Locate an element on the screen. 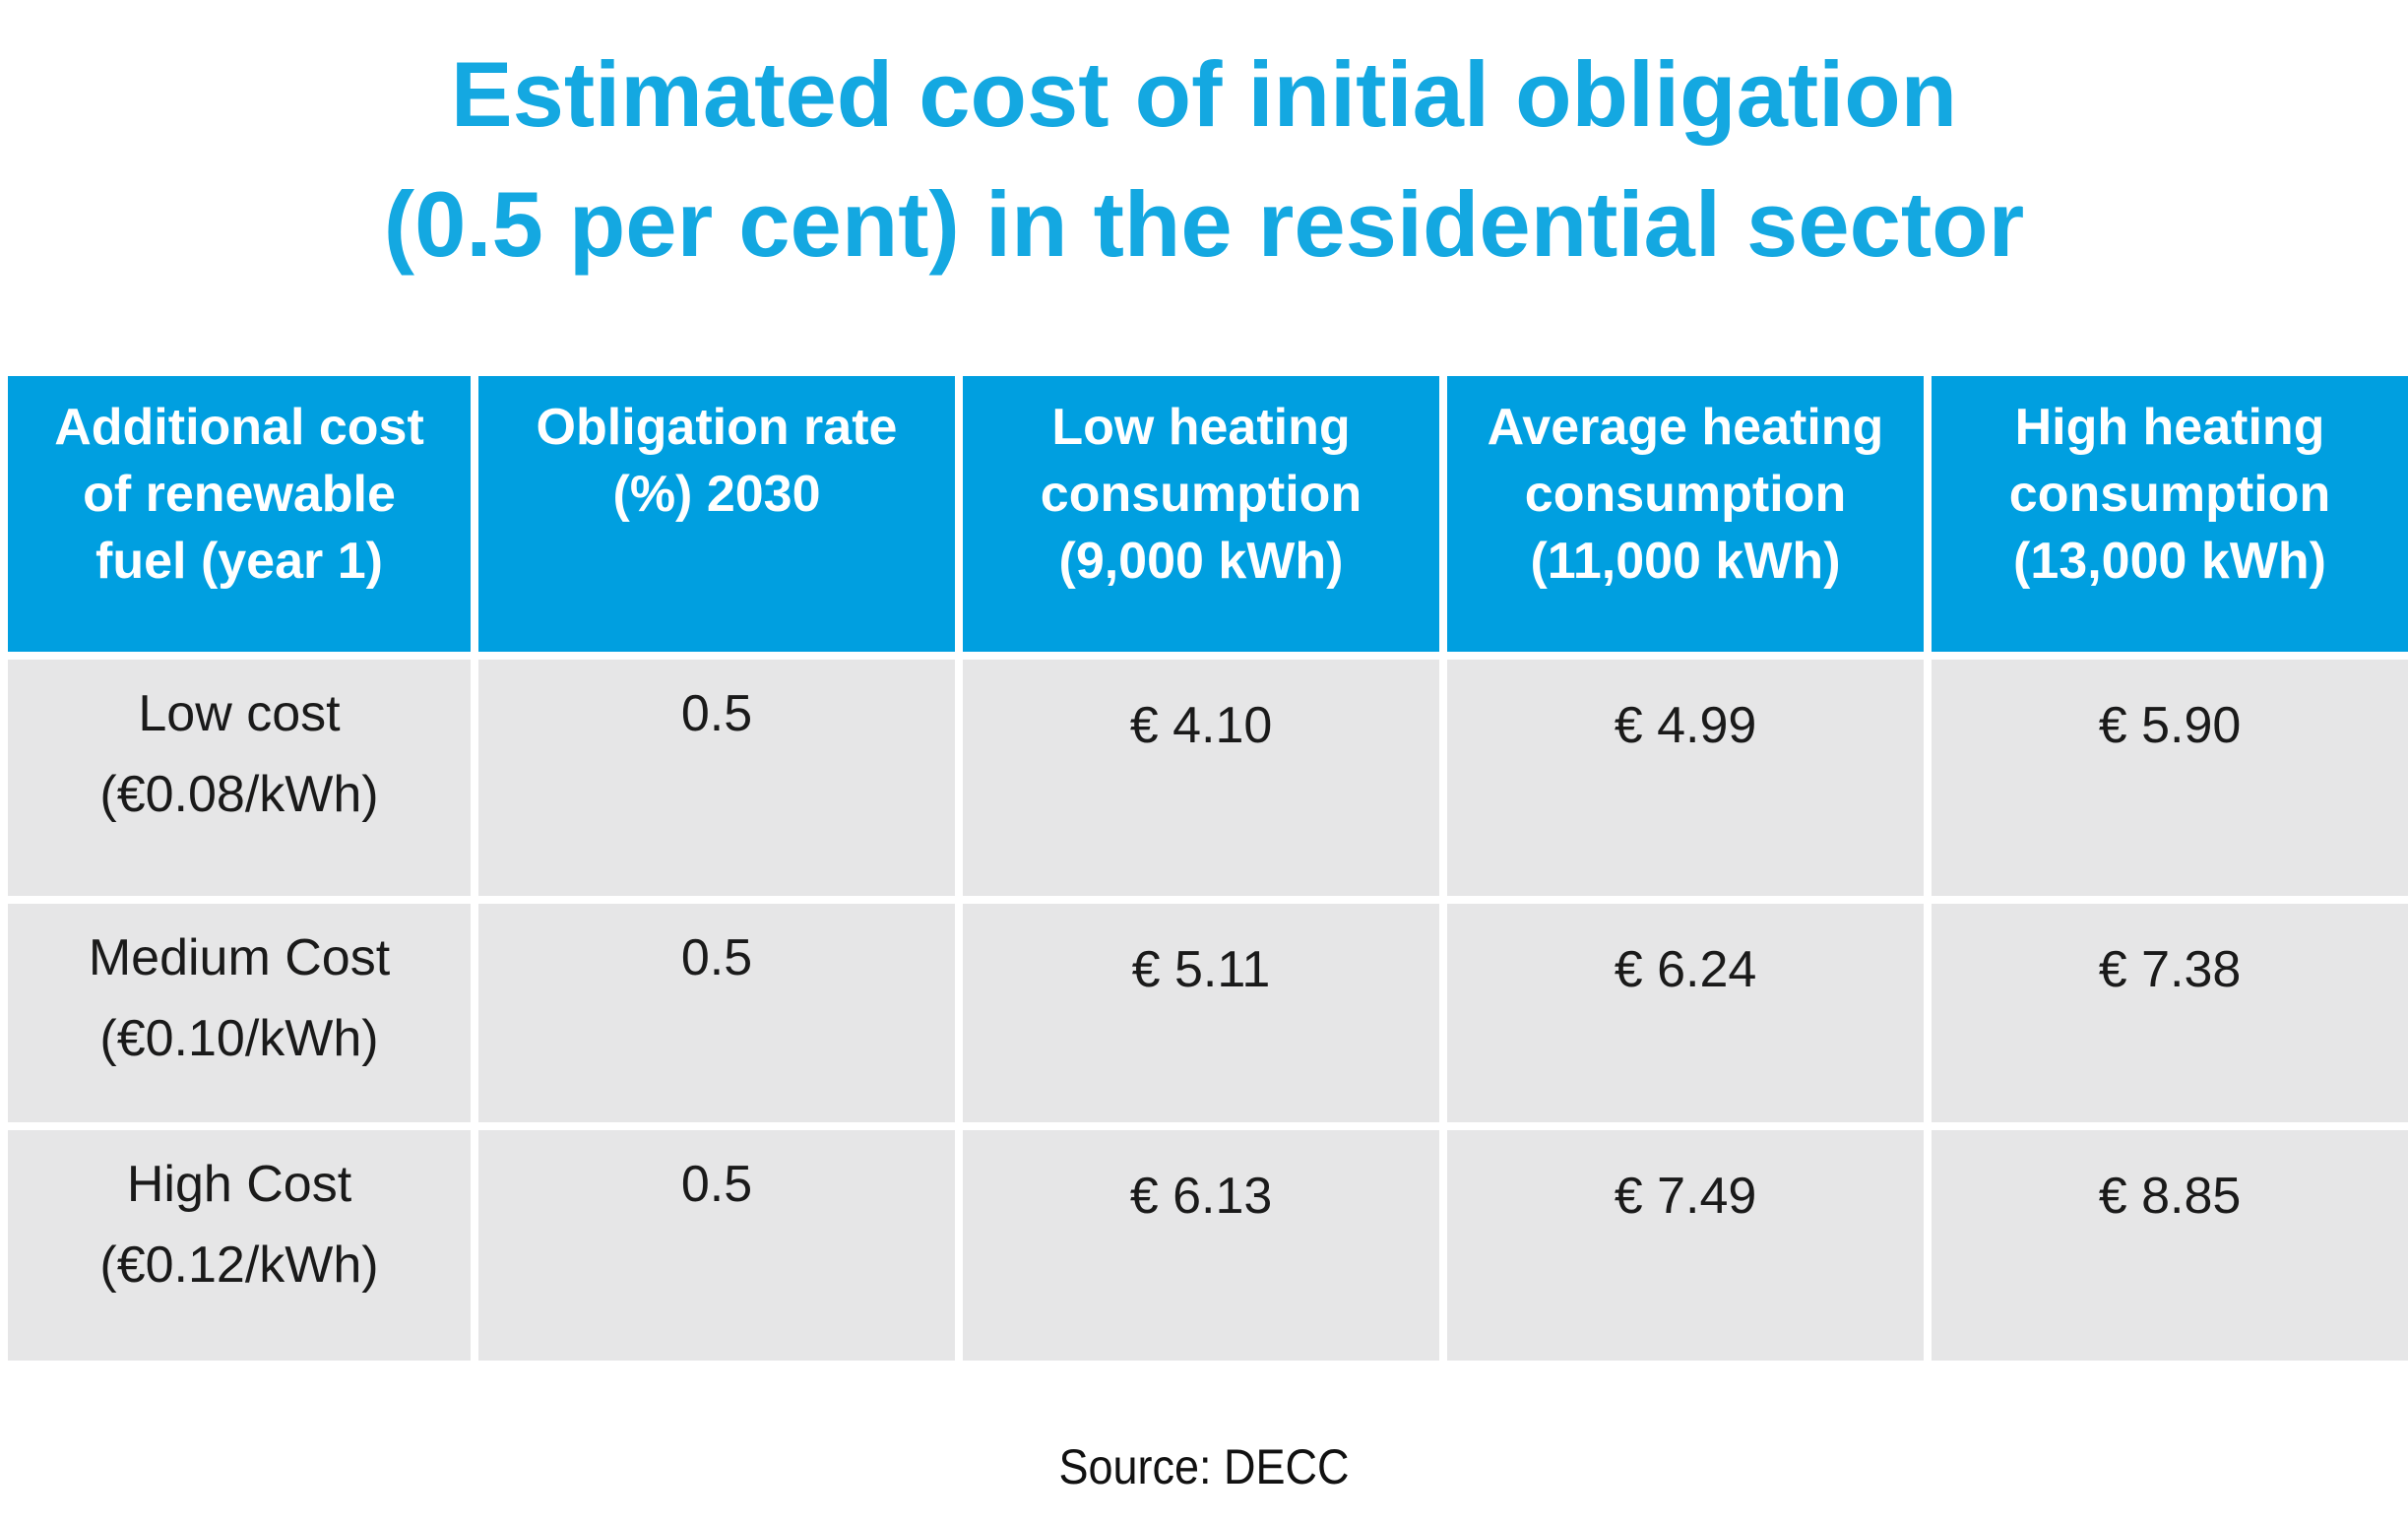  cell-cost-tier: Medium Cost (€0.10/kWh) is located at coordinates (239, 1013).